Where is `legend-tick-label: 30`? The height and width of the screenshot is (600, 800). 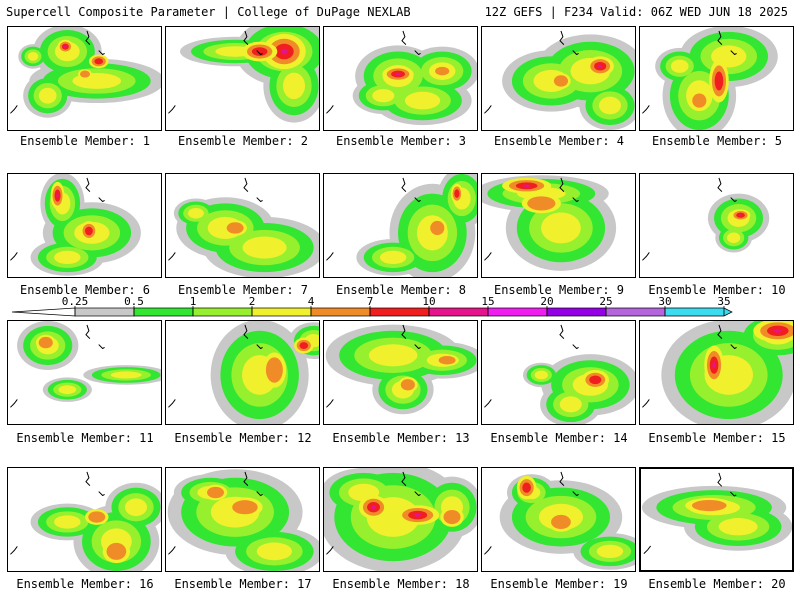
legend-tick-label: 30 is located at coordinates (664, 302).